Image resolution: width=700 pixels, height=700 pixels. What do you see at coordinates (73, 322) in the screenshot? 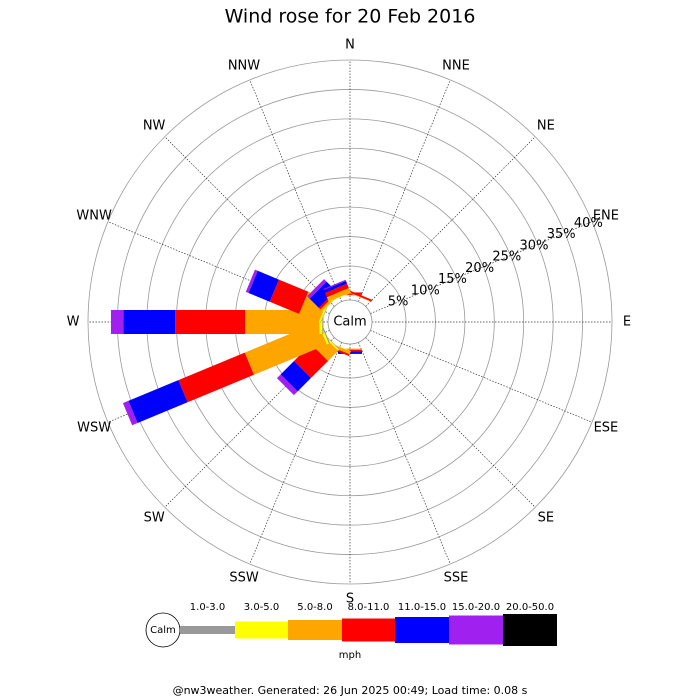
I see `direction-label: W` at bounding box center [73, 322].